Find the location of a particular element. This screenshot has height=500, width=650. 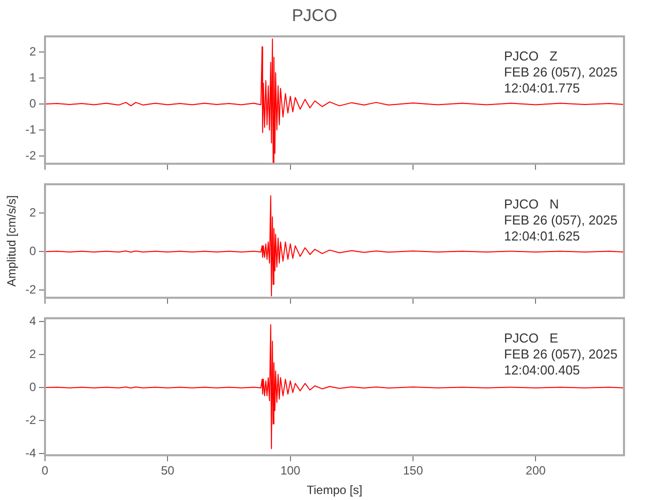

annotation: PJCO N is located at coordinates (531, 204).